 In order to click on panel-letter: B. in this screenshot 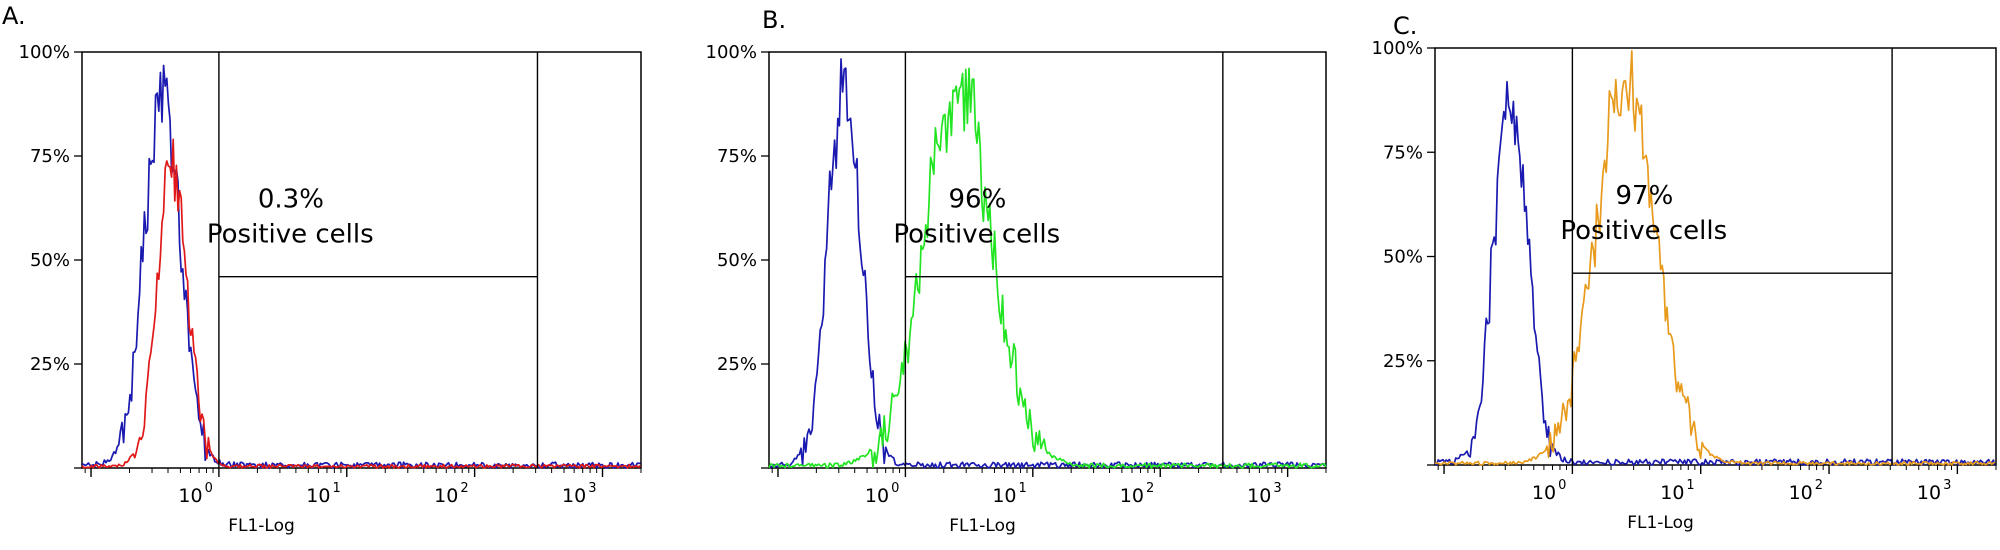, I will do `click(774, 20)`.